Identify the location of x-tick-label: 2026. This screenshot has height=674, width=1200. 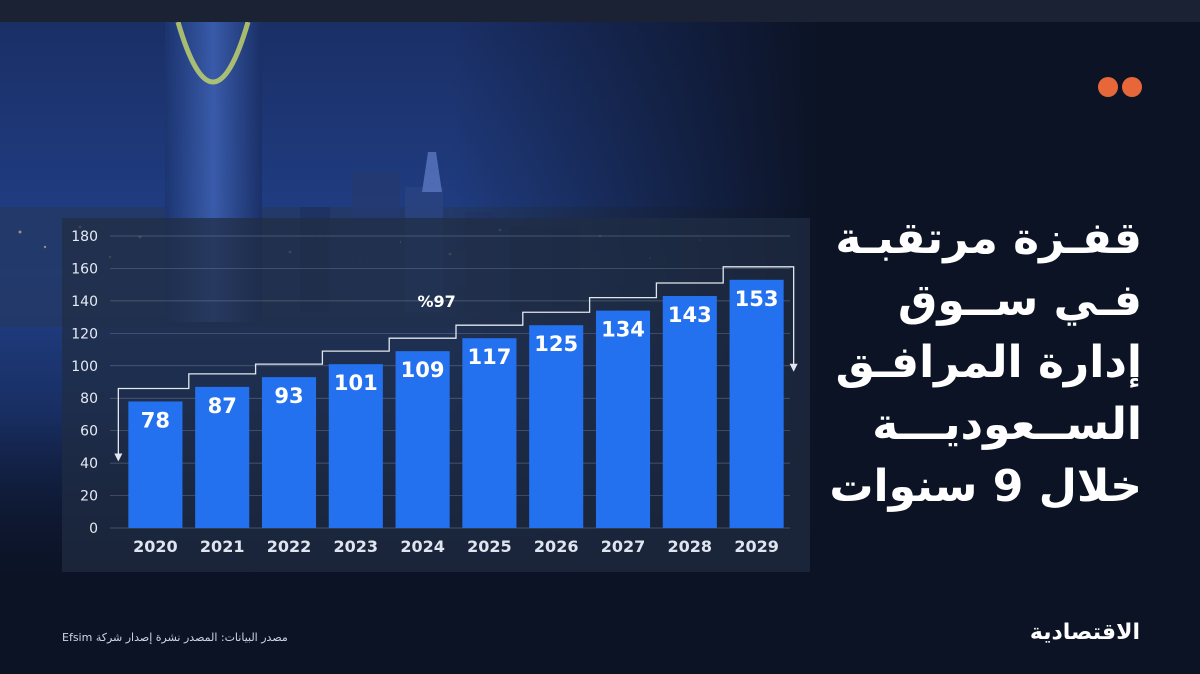
(556, 546).